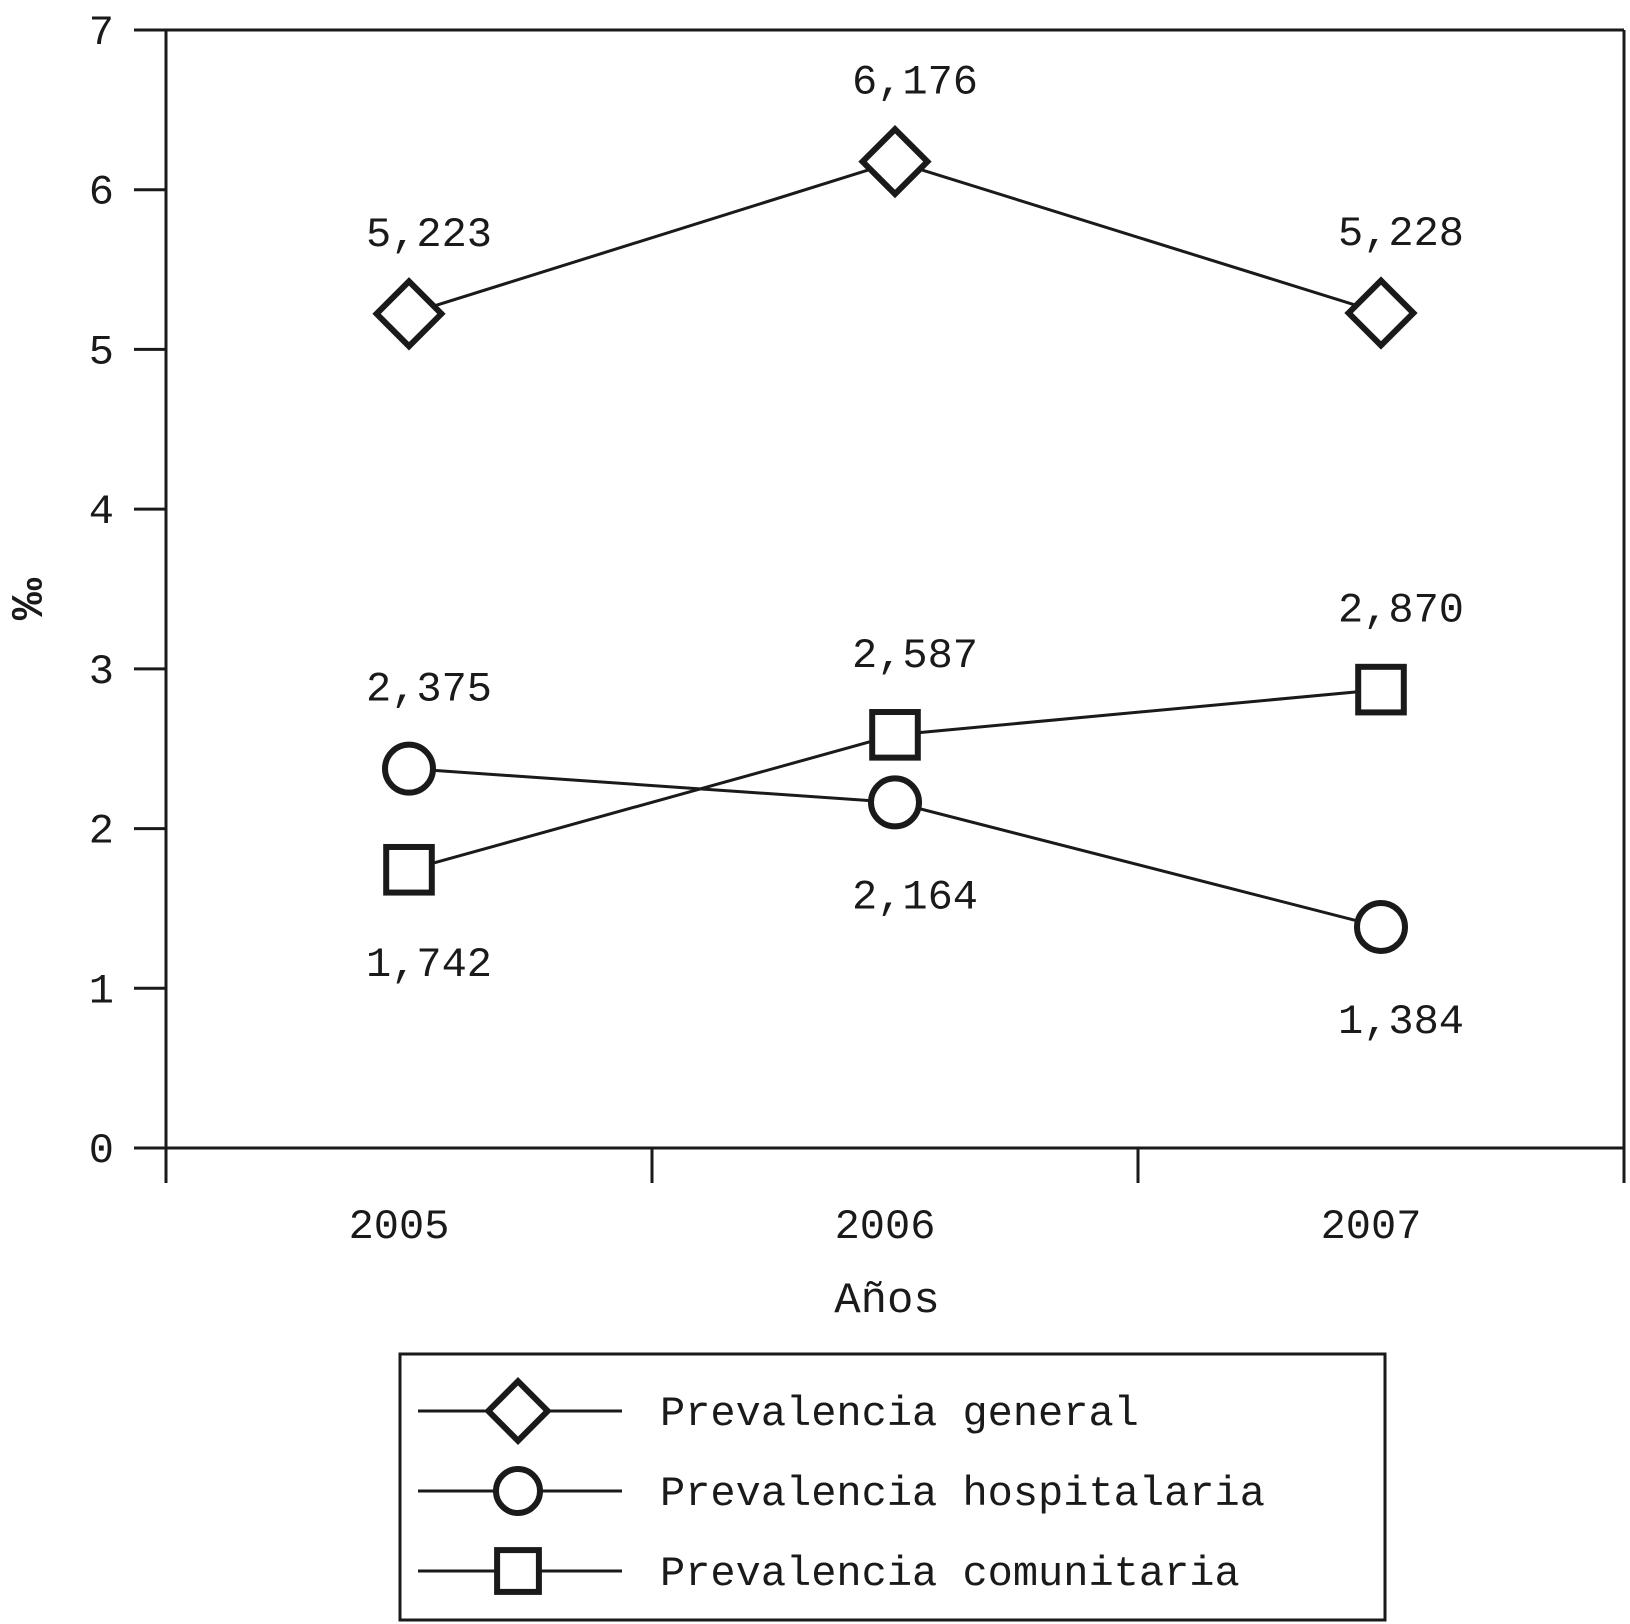 The image size is (1630, 1624). What do you see at coordinates (429, 690) in the screenshot?
I see `data-label: 2,375` at bounding box center [429, 690].